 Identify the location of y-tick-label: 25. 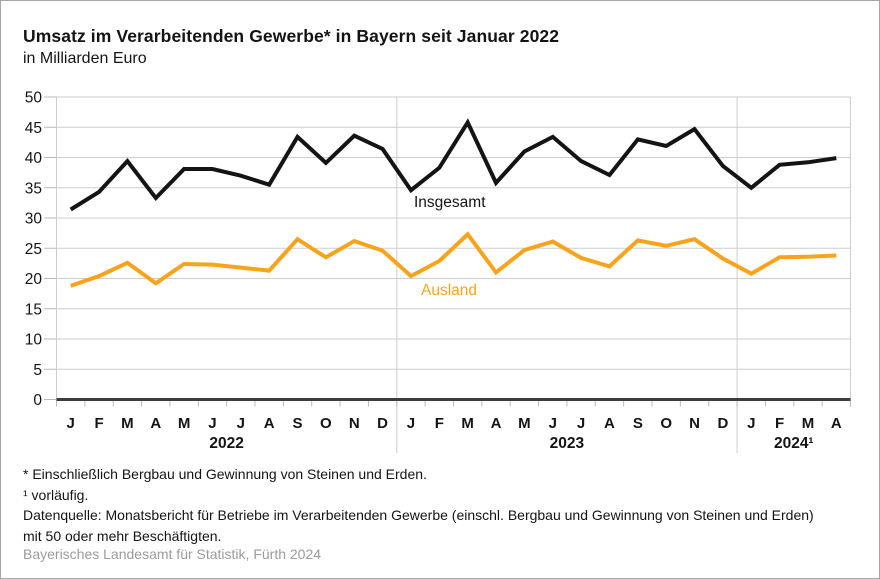
(33, 249).